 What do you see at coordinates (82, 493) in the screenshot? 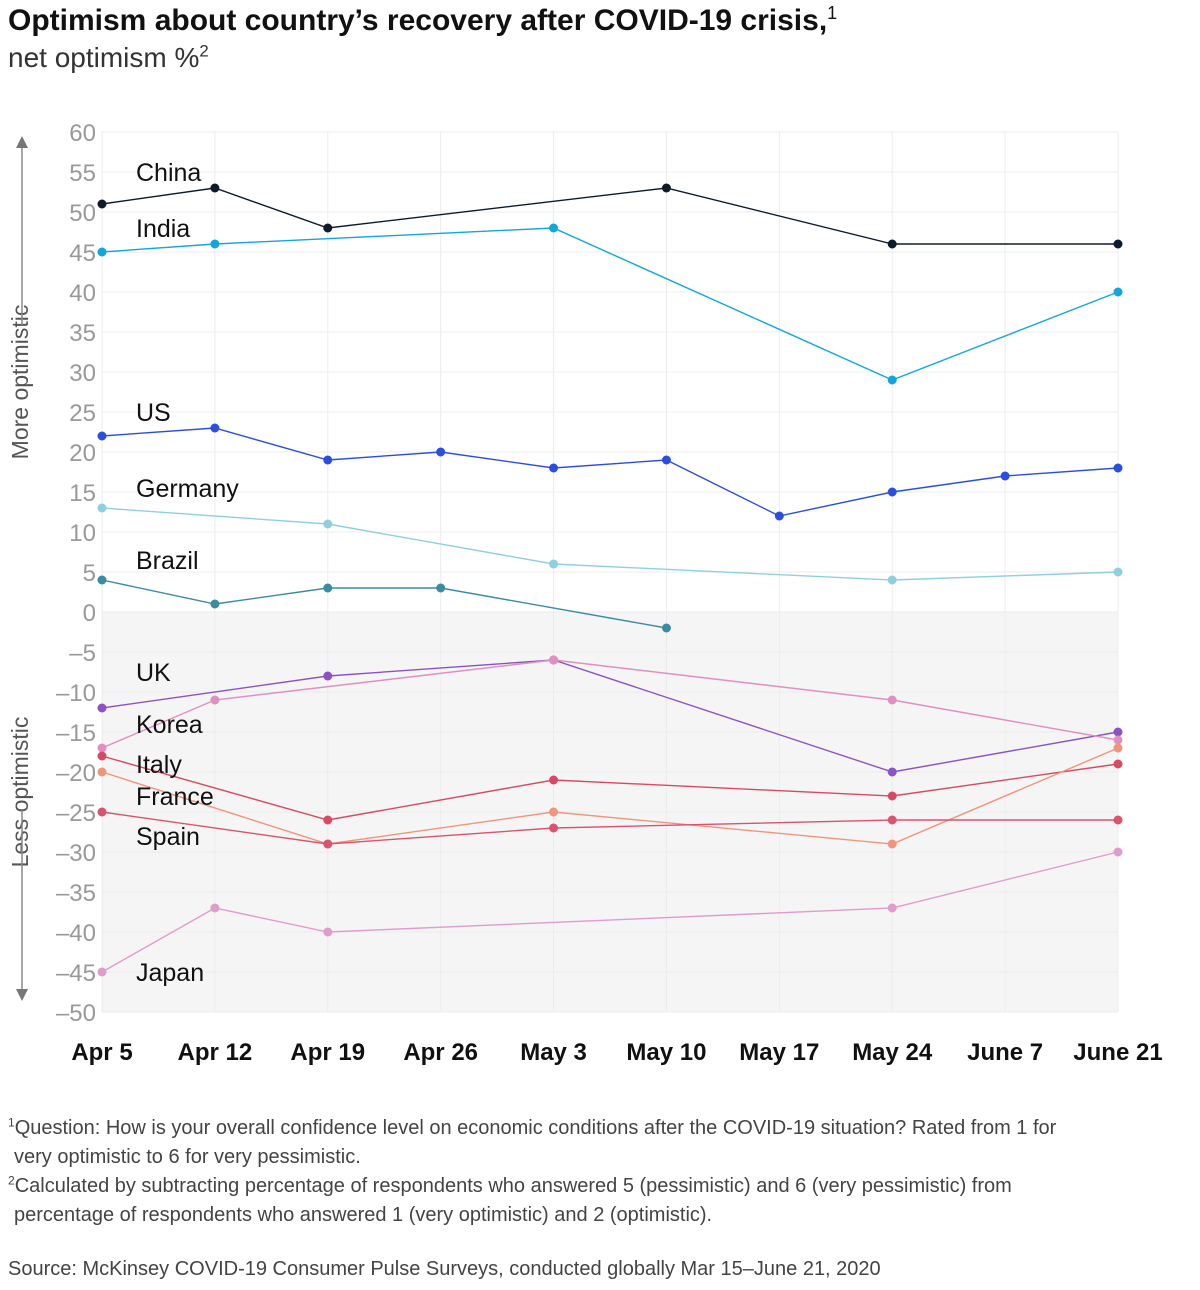
I see `y-tick-label: 15` at bounding box center [82, 493].